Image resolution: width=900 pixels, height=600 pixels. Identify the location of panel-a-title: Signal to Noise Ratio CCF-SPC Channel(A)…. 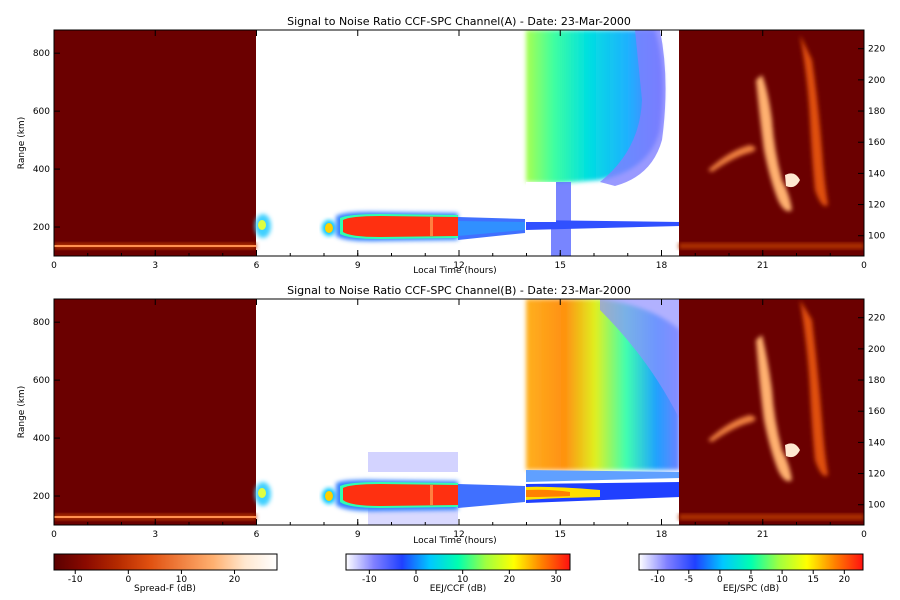
(459, 21).